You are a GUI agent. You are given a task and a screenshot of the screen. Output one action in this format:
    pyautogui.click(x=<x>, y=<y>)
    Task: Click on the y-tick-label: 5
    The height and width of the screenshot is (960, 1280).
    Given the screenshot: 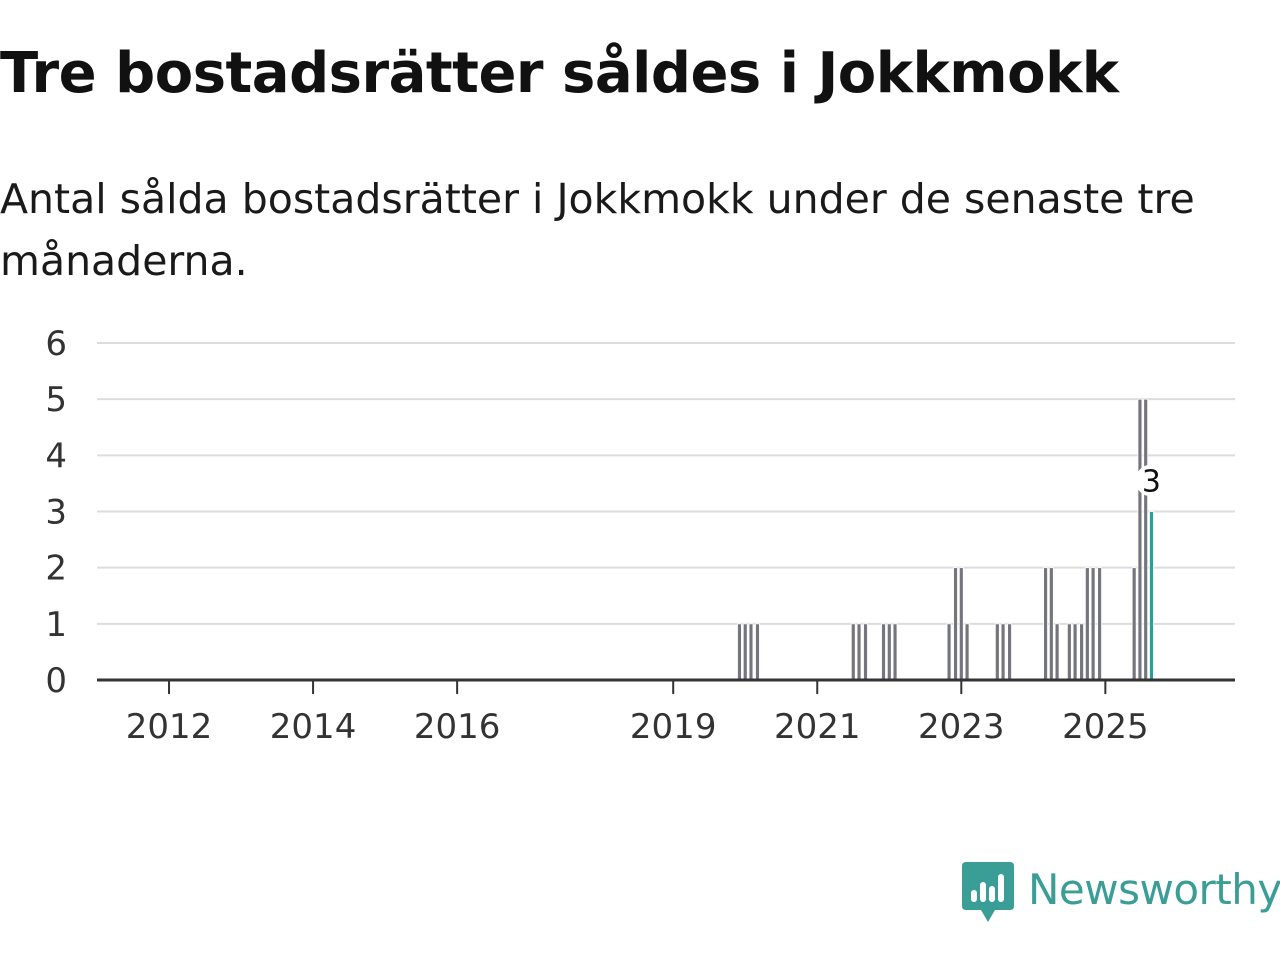 What is the action you would take?
    pyautogui.click(x=56, y=400)
    